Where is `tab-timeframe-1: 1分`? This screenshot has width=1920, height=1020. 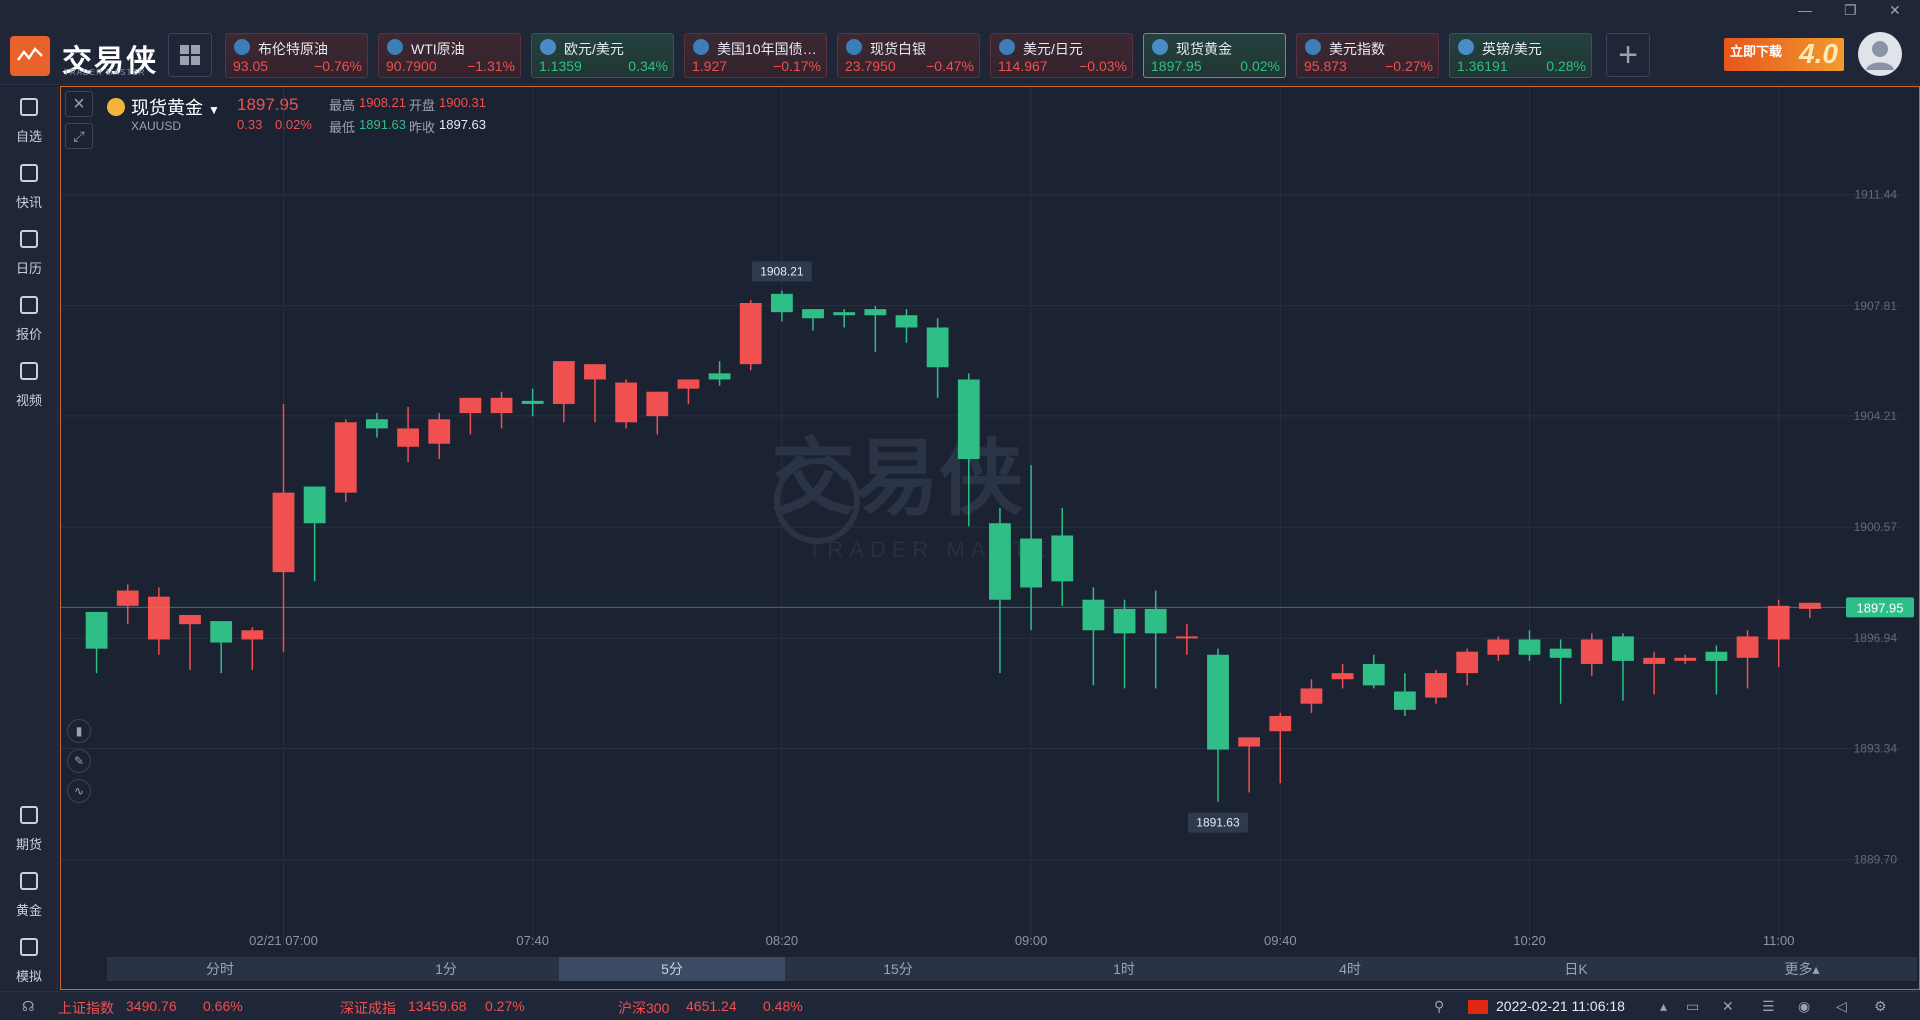 tab-timeframe-1: 1分 is located at coordinates (446, 969).